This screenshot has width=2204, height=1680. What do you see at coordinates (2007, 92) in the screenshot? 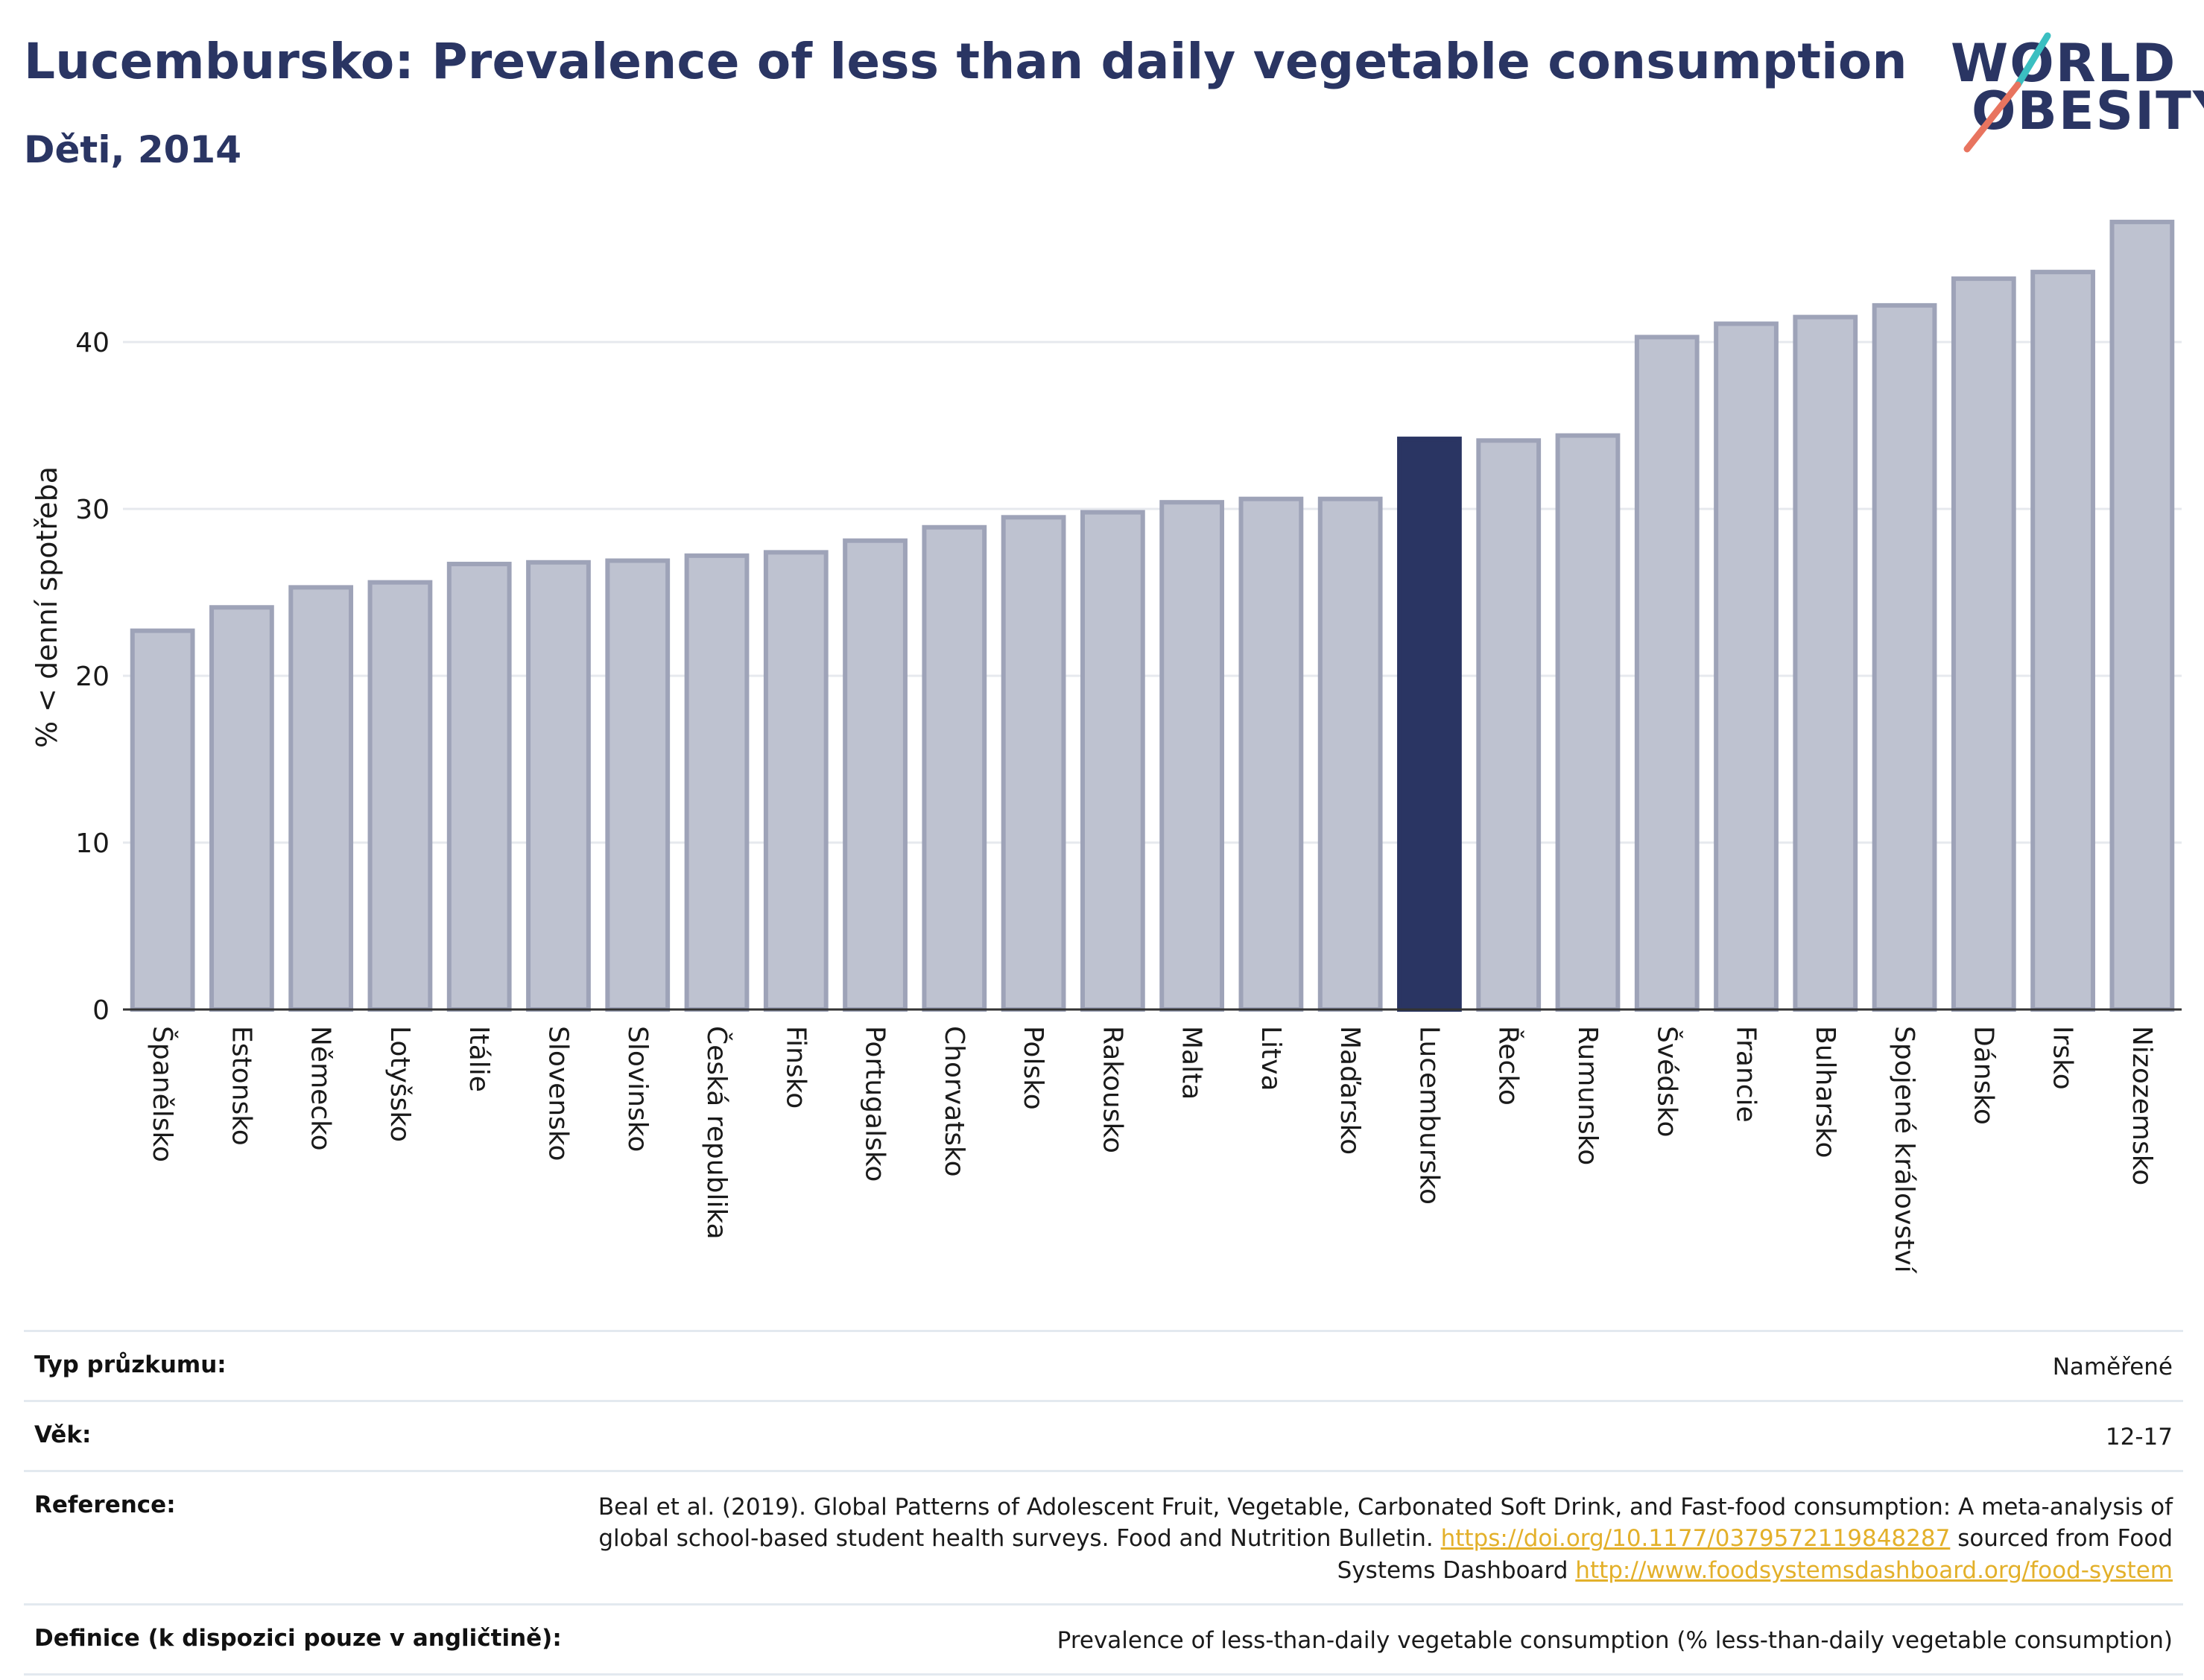
I see `logo-slash-icon` at bounding box center [2007, 92].